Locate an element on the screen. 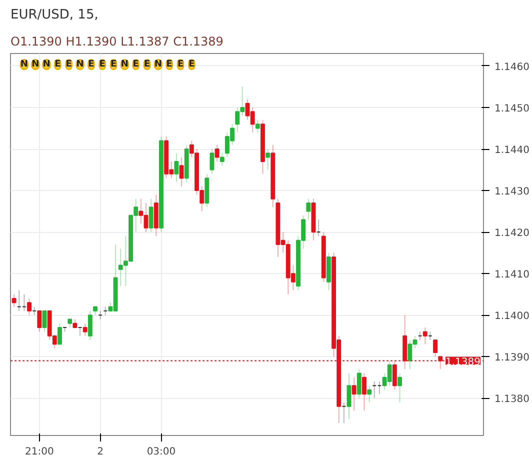 This screenshot has width=532, height=471. x-tick-label: 2 is located at coordinates (100, 452).